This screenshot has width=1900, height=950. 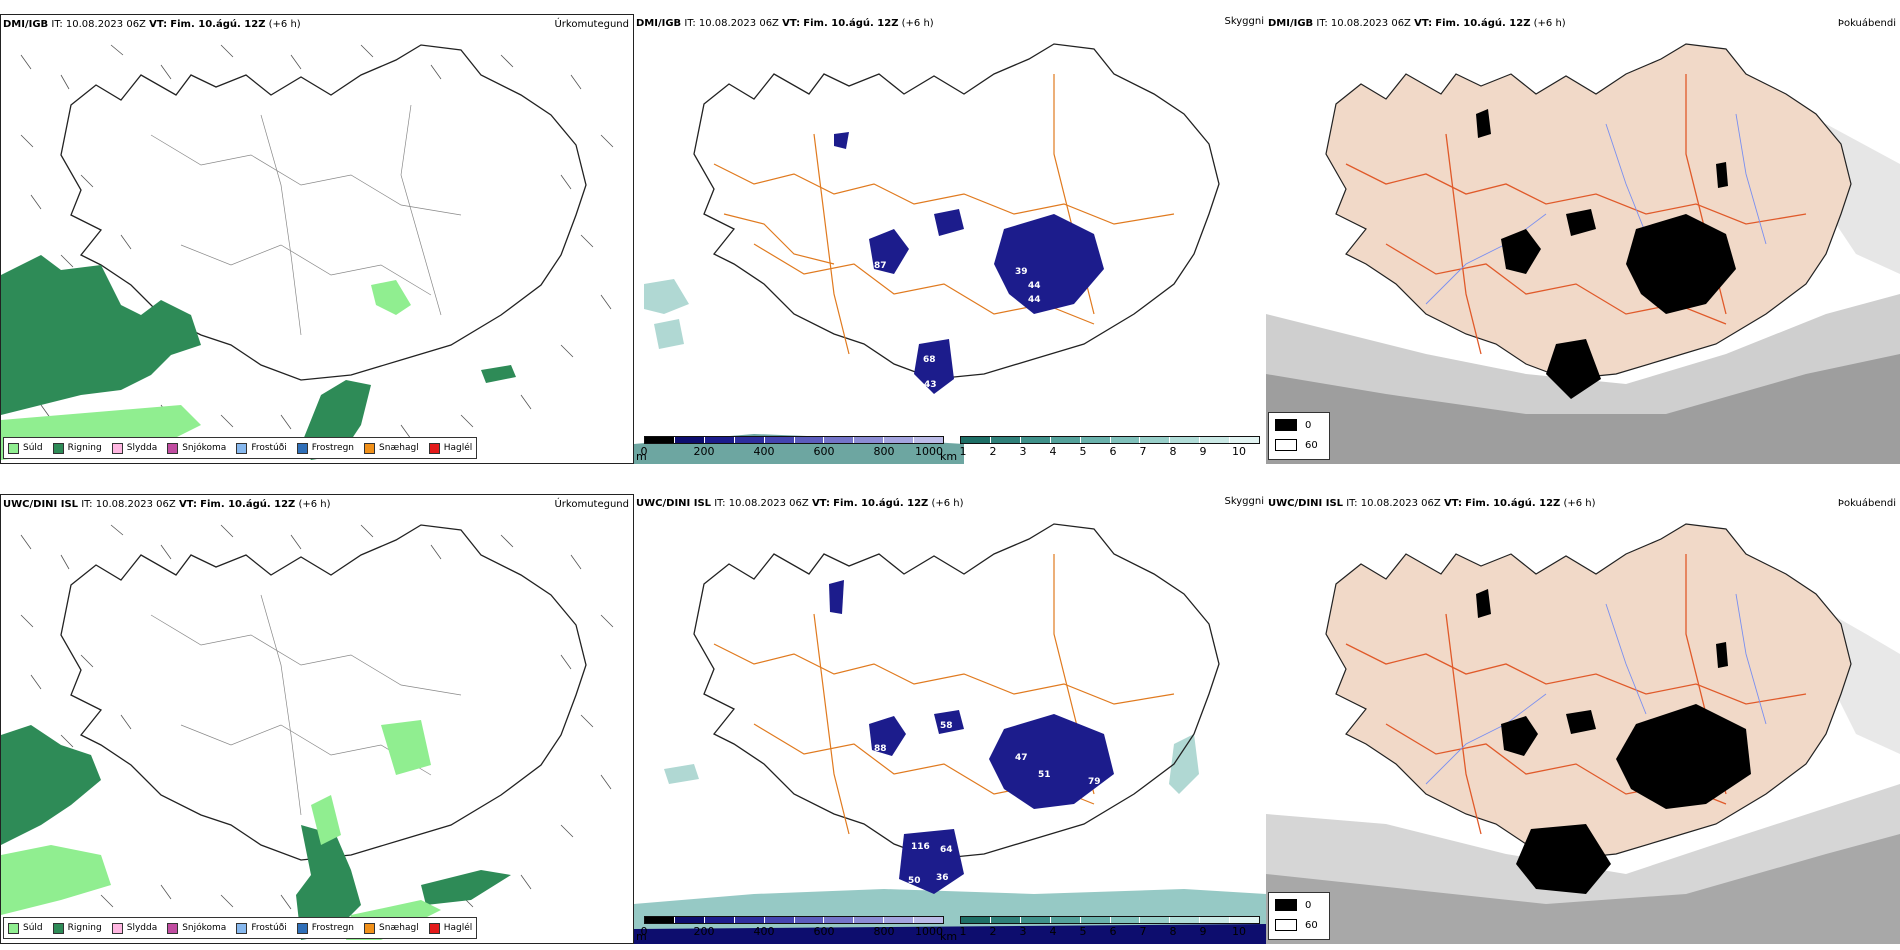 What do you see at coordinates (1044, 775) in the screenshot?
I see `cloud-base-label: 51` at bounding box center [1044, 775].